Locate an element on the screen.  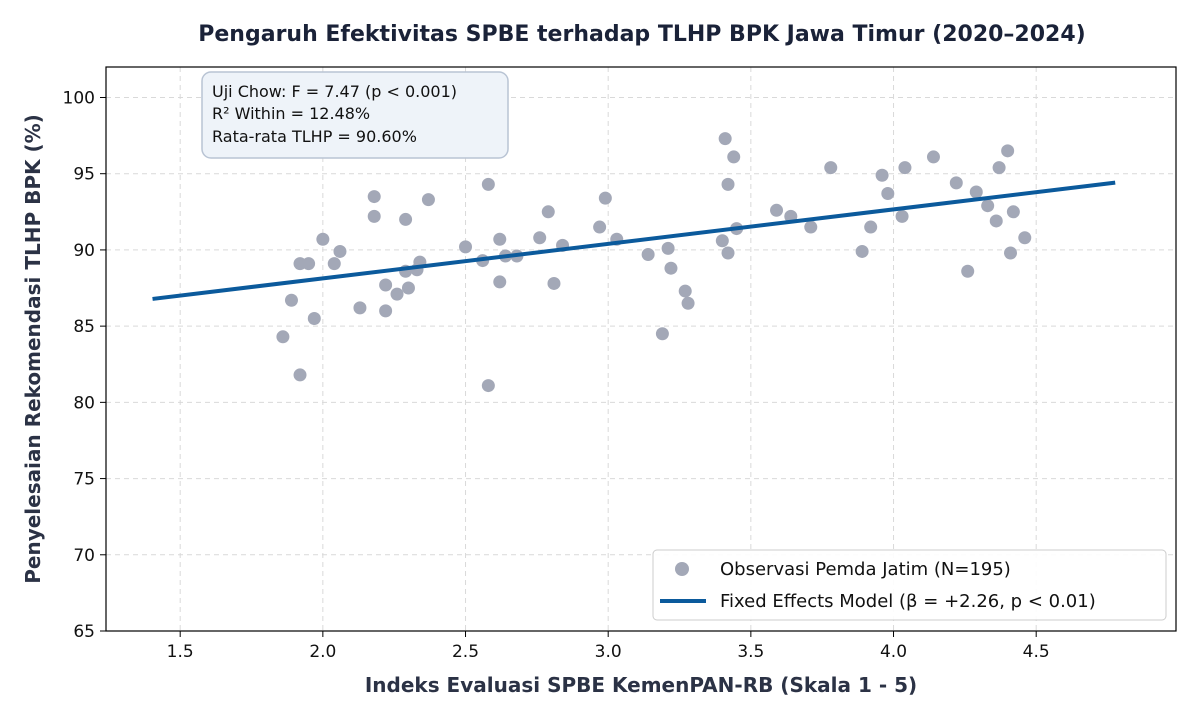
y-tick-label: 75 is located at coordinates (84, 480).